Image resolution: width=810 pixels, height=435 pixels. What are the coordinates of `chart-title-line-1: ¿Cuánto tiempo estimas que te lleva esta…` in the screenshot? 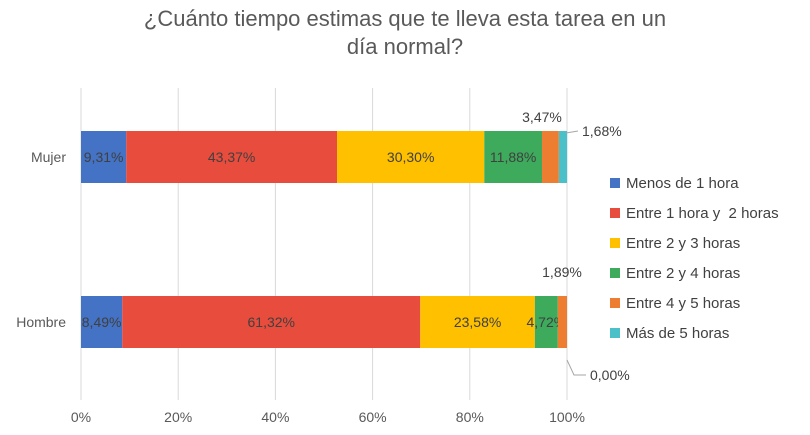 It's located at (405, 18).